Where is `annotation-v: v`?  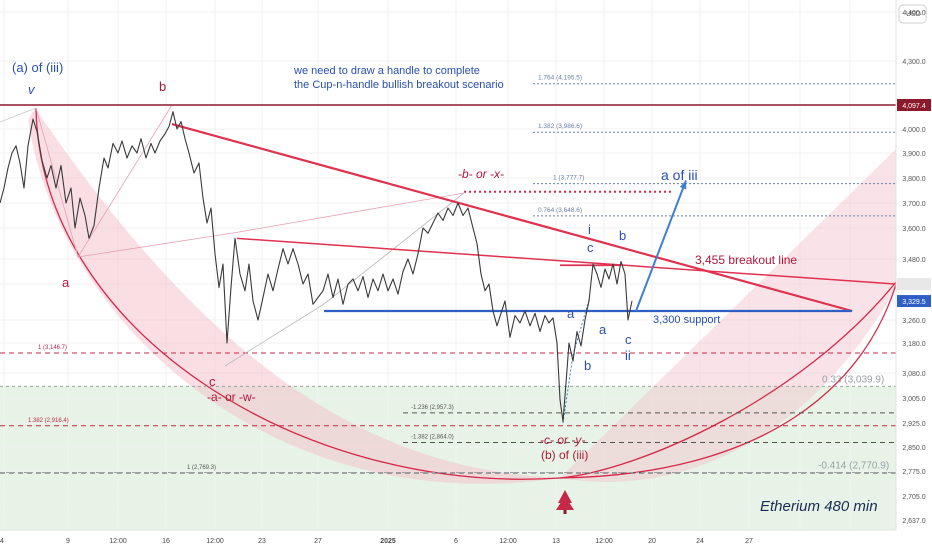 annotation-v: v is located at coordinates (32, 89).